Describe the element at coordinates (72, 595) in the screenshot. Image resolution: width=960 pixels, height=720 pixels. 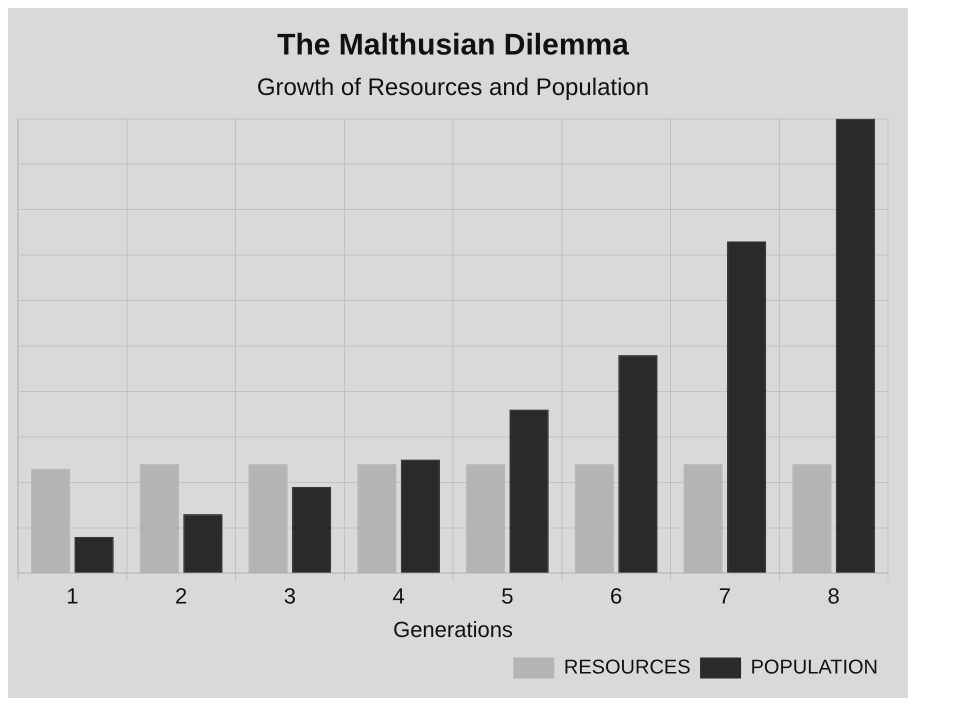
I see `x-tick-label: 1` at that location.